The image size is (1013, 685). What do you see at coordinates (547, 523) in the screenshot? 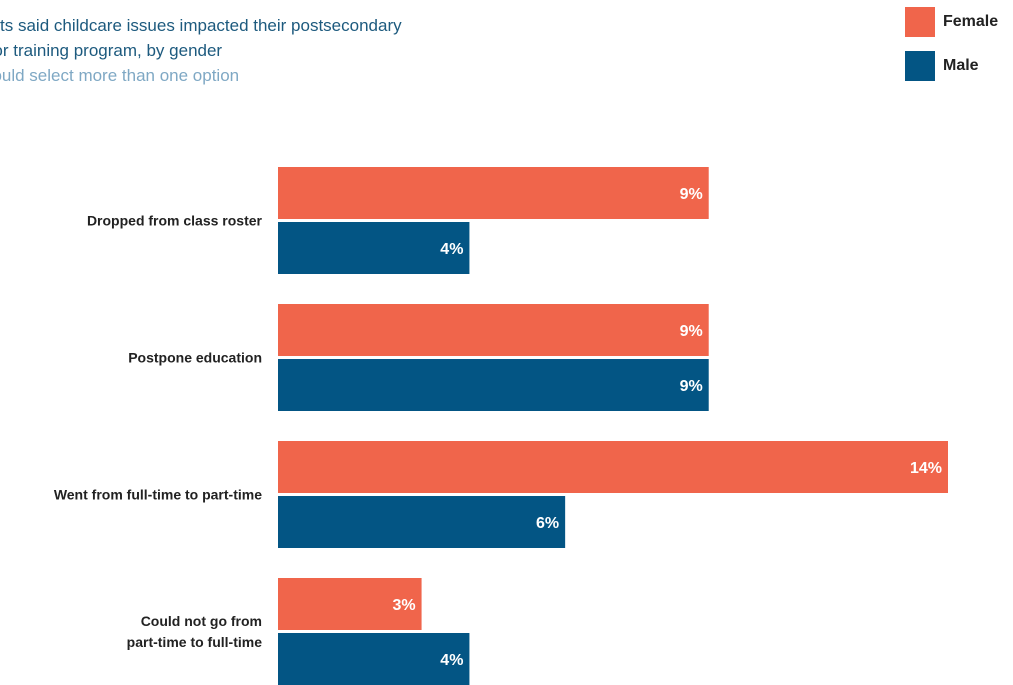
I see `bar-value-label: 6%` at bounding box center [547, 523].